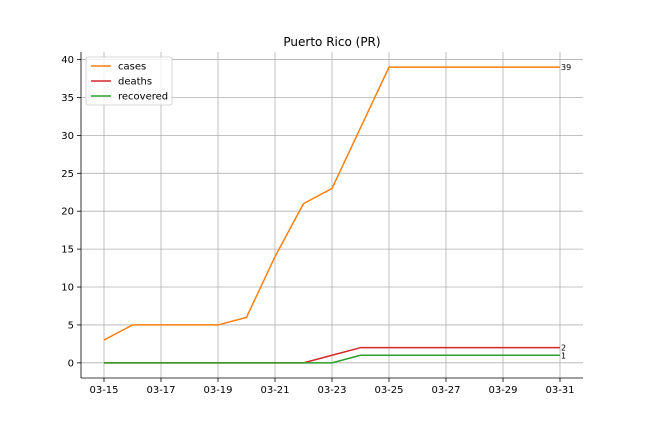 Image resolution: width=648 pixels, height=432 pixels. What do you see at coordinates (217, 390) in the screenshot?
I see `x-tick-label: 03-19` at bounding box center [217, 390].